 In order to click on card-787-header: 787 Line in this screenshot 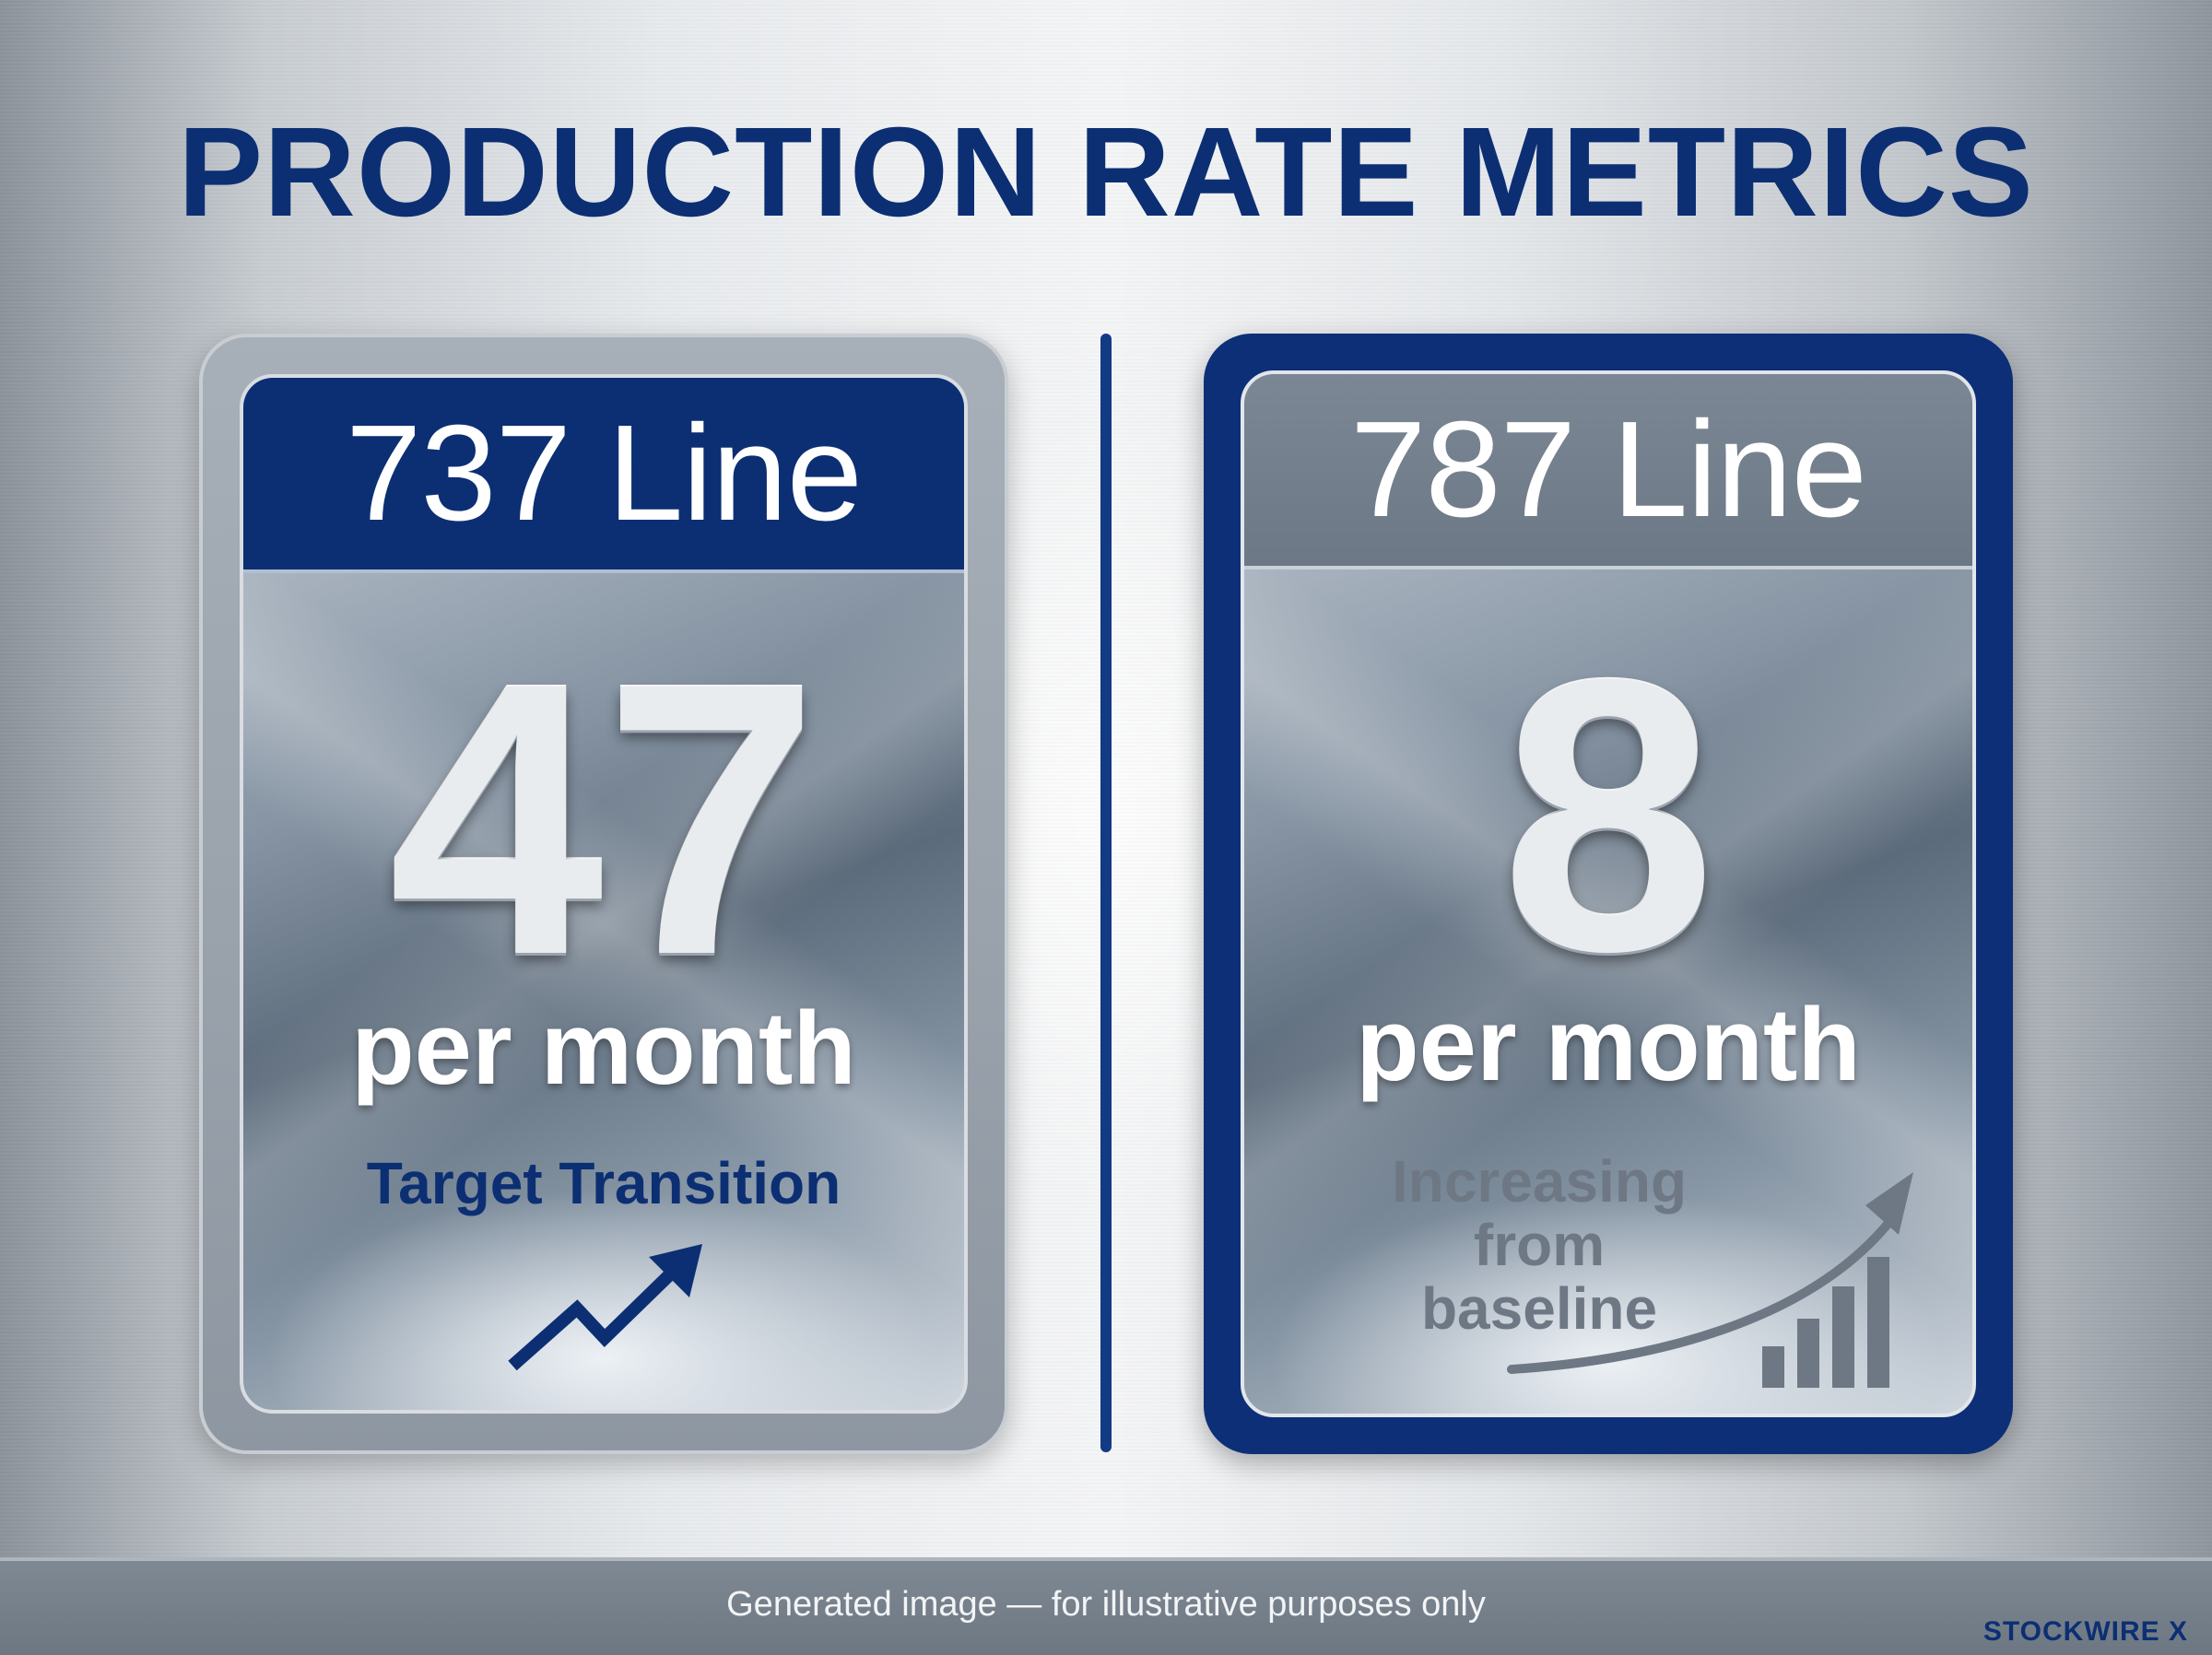, I will do `click(1608, 471)`.